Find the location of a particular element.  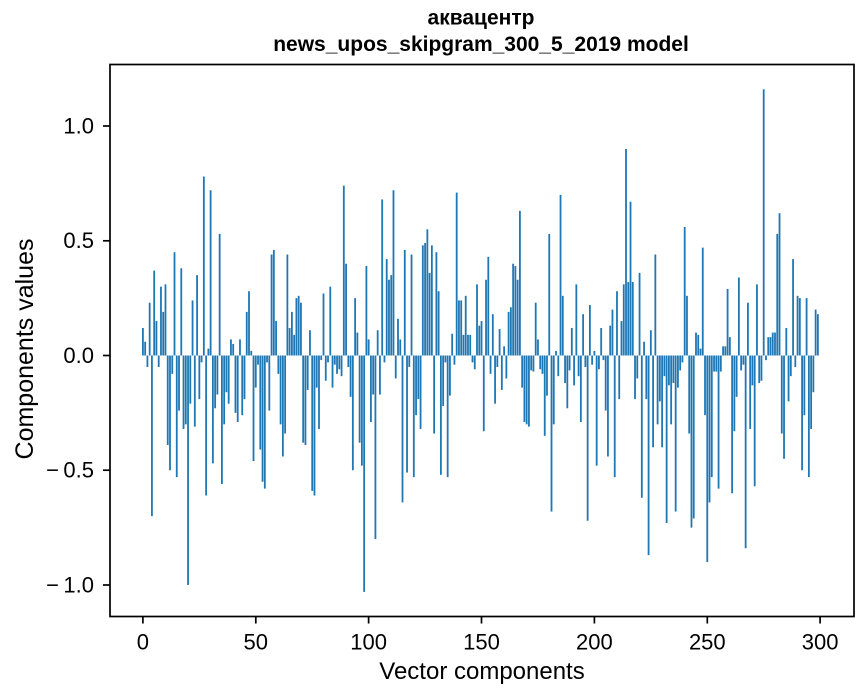

svg-text: 1.0 is located at coordinates (78, 125).